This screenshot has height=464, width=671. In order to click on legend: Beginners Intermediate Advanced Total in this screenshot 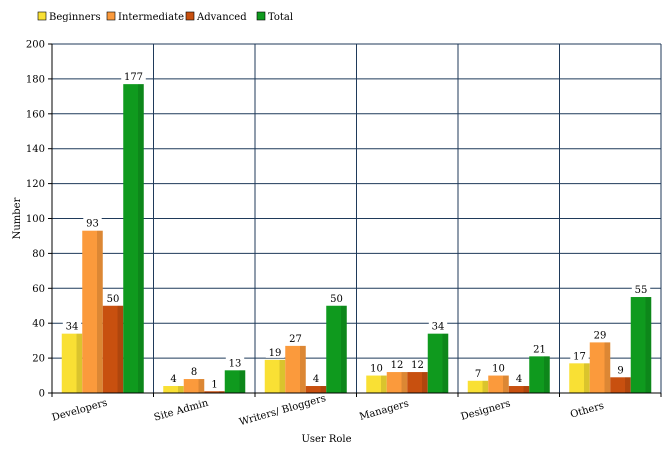, I will do `click(165, 17)`.